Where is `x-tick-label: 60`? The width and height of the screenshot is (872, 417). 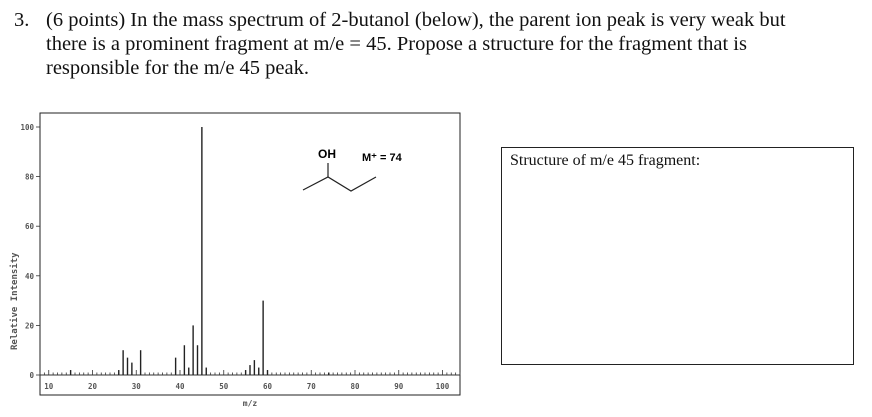 x-tick-label: 60 is located at coordinates (268, 386).